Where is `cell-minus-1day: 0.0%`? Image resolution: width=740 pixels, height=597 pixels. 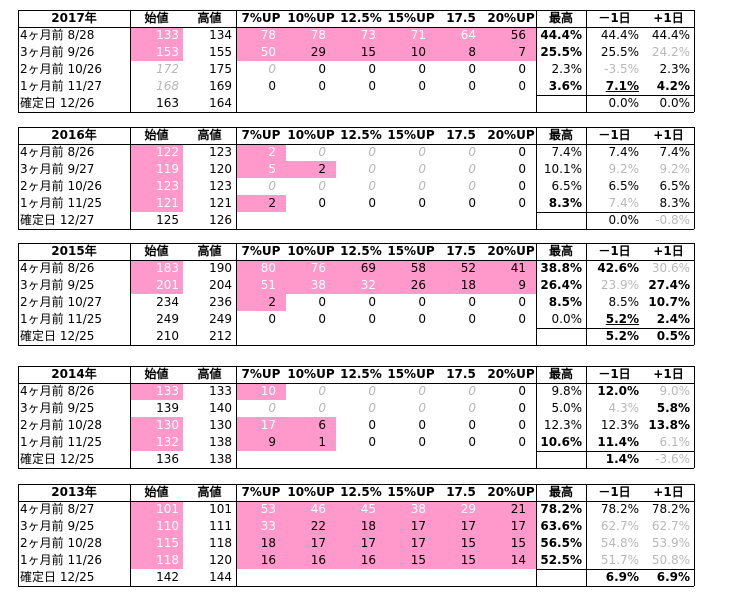 cell-minus-1day: 0.0% is located at coordinates (624, 220).